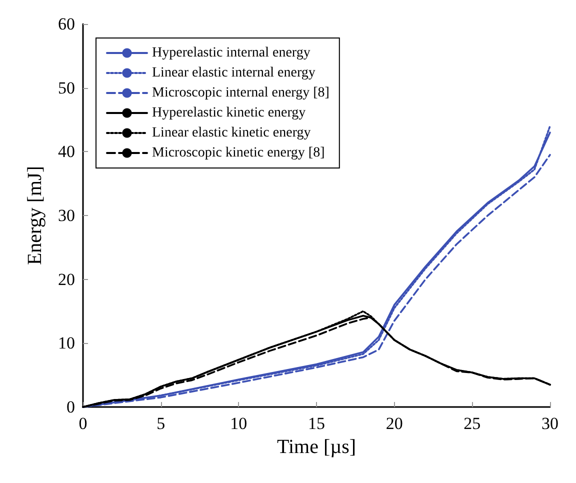 This screenshot has width=576, height=483. I want to click on y-tick-label: 0, so click(70, 407).